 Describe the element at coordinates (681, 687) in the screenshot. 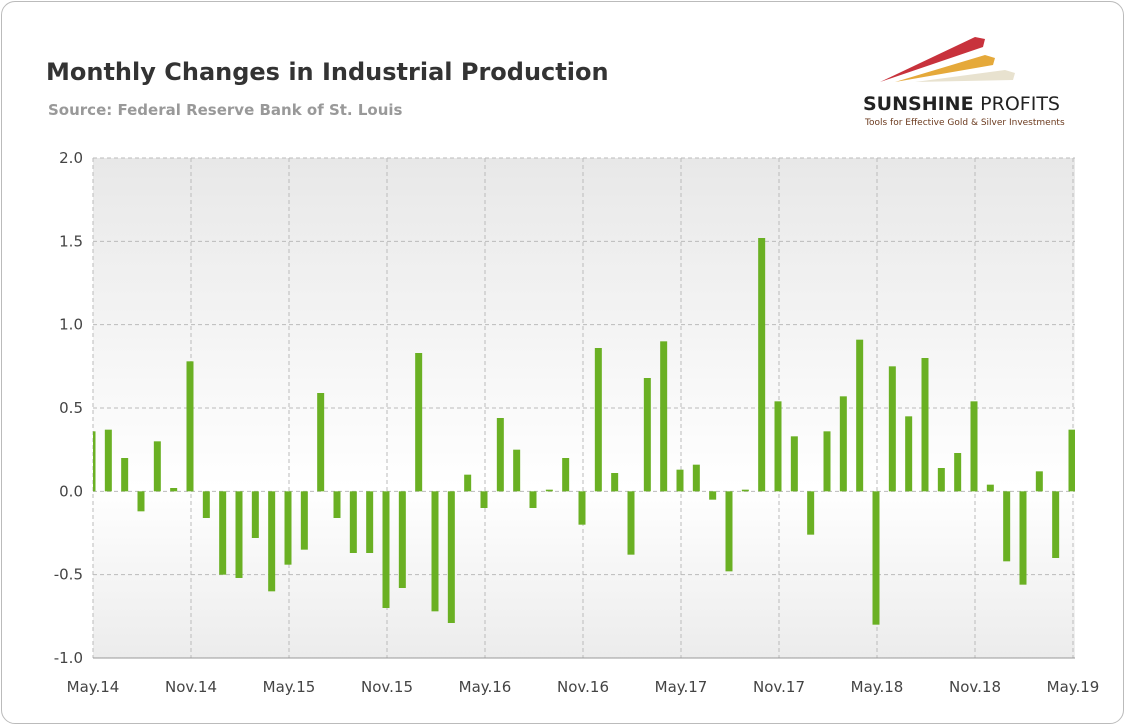

I see `x-tick-label: May.17` at that location.